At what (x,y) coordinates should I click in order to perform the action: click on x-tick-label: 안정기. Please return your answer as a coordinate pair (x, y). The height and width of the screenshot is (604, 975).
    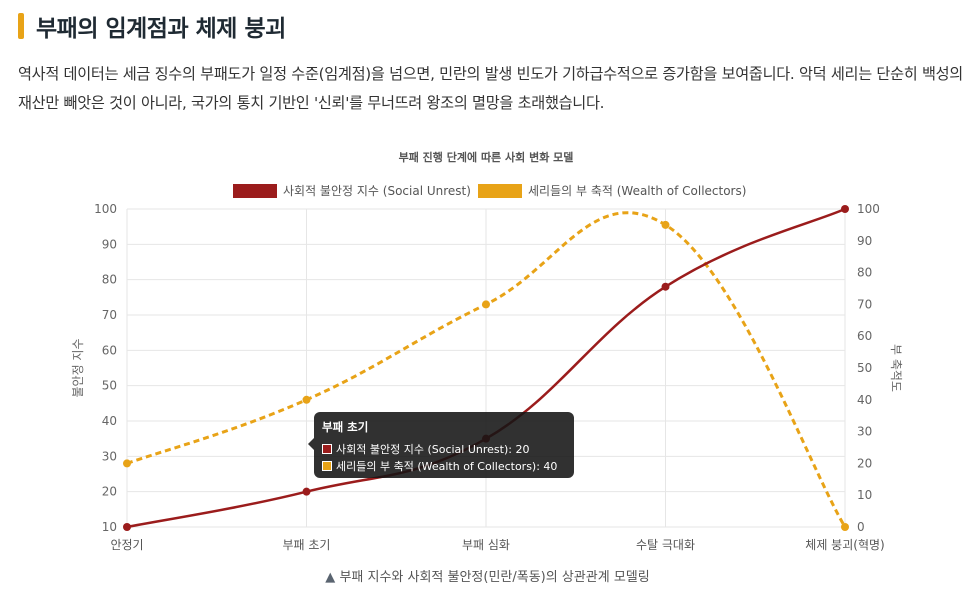
    Looking at the image, I should click on (126, 545).